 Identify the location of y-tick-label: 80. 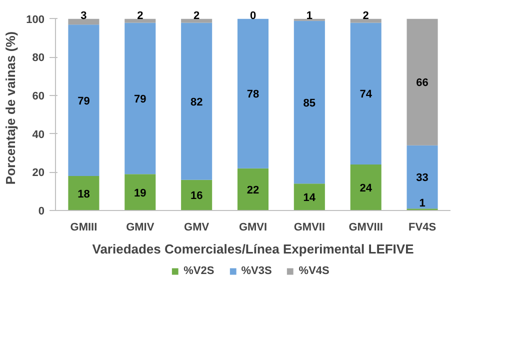
(38, 58).